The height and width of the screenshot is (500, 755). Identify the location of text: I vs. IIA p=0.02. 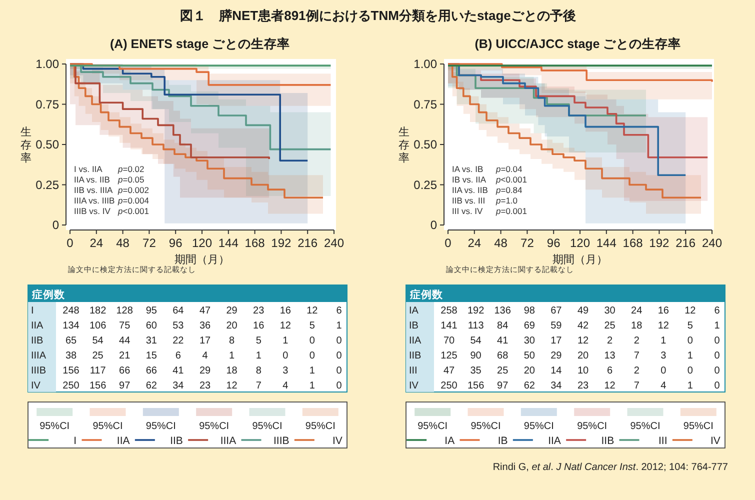
(109, 169).